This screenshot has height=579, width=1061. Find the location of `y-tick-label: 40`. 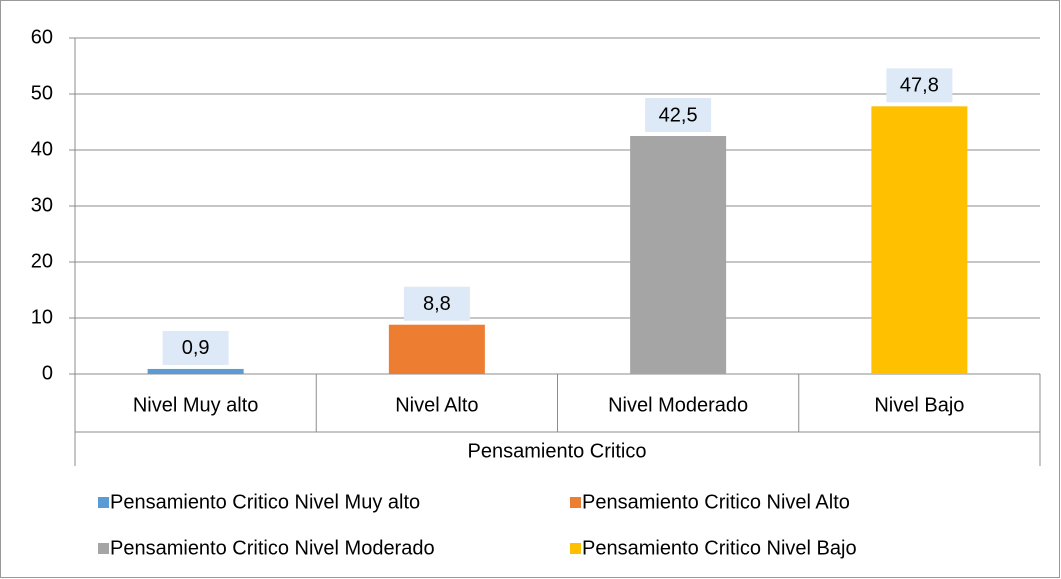

y-tick-label: 40 is located at coordinates (42, 149).